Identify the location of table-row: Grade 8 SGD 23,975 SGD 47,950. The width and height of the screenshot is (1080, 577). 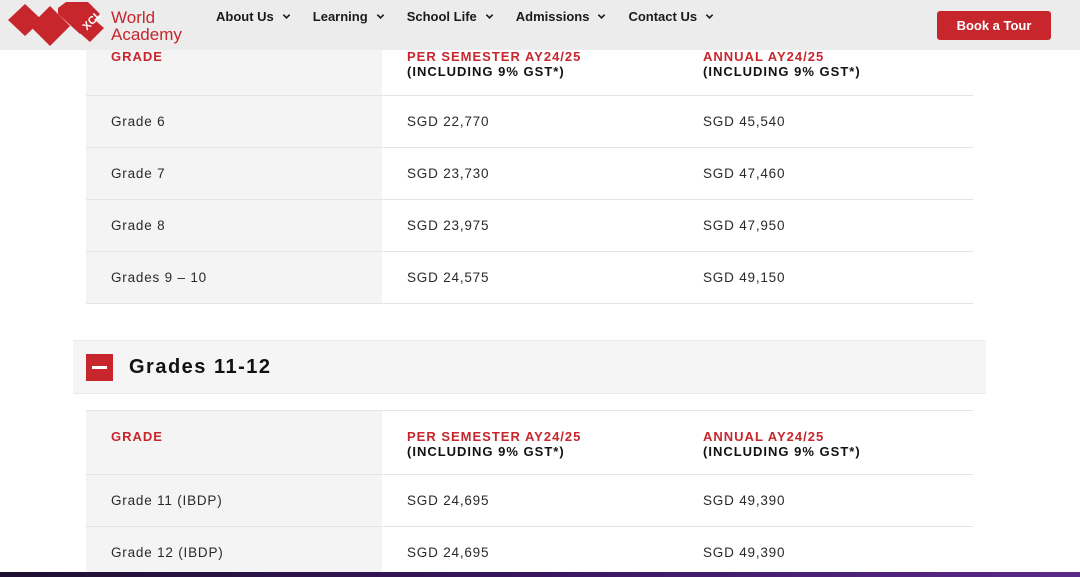
(529, 226).